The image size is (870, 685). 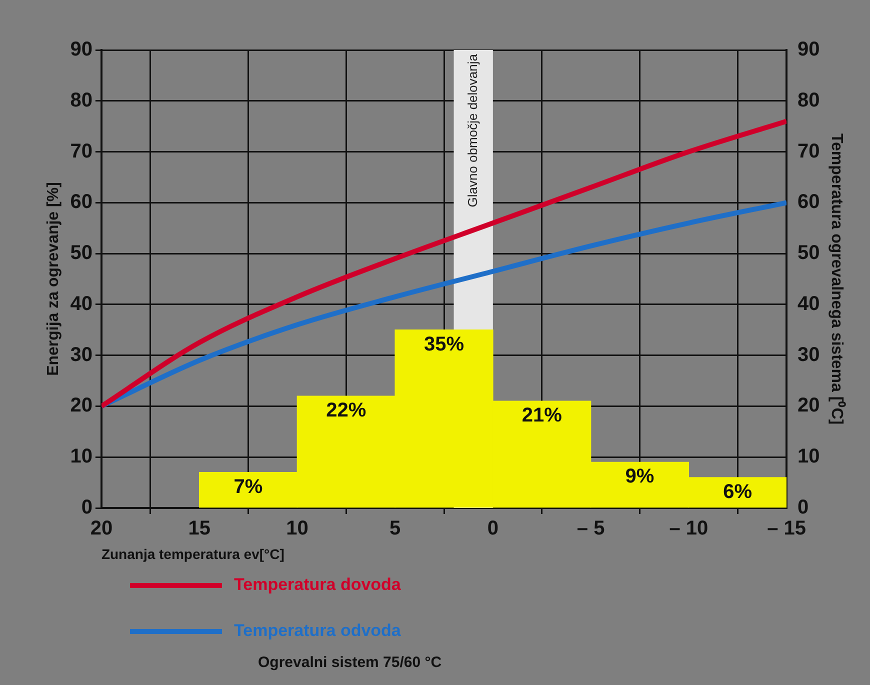 I want to click on text: Temperatura odvoda, so click(x=317, y=631).